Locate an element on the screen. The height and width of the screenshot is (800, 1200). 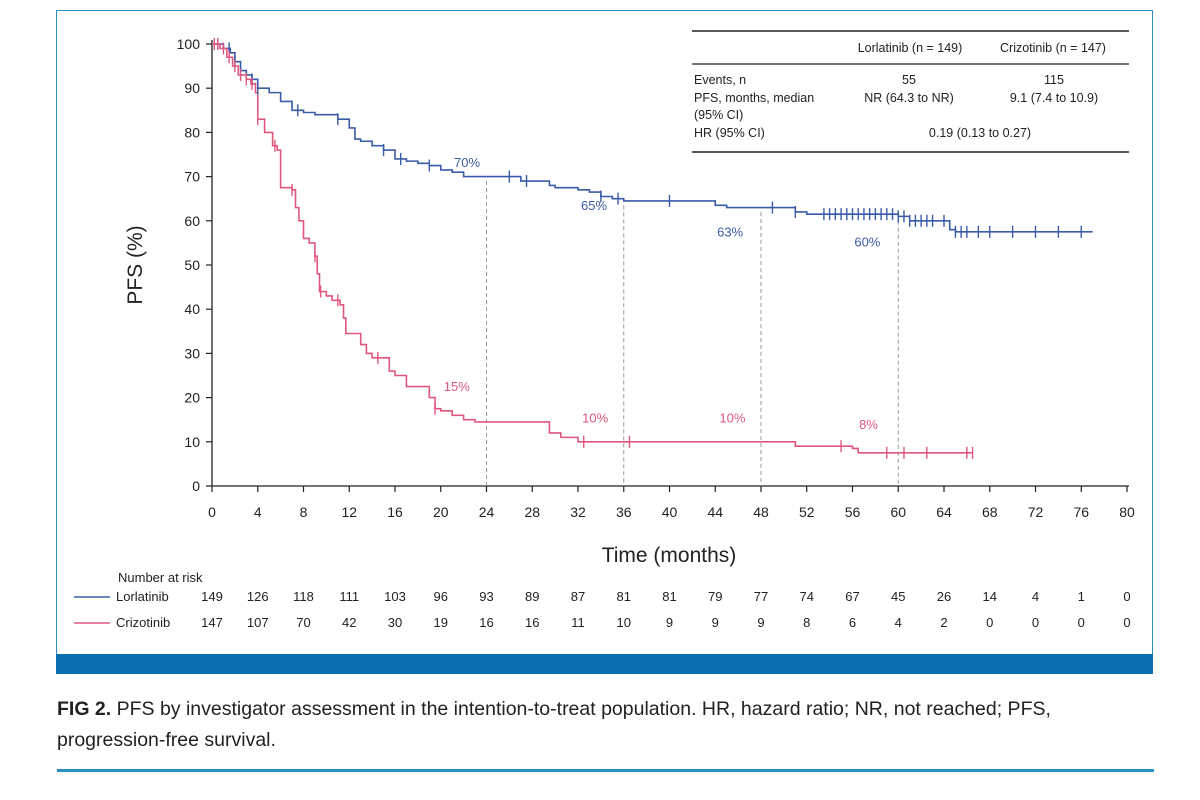
stats-header-crizotinib: Crizotinib (n = 147) is located at coordinates (1053, 48).